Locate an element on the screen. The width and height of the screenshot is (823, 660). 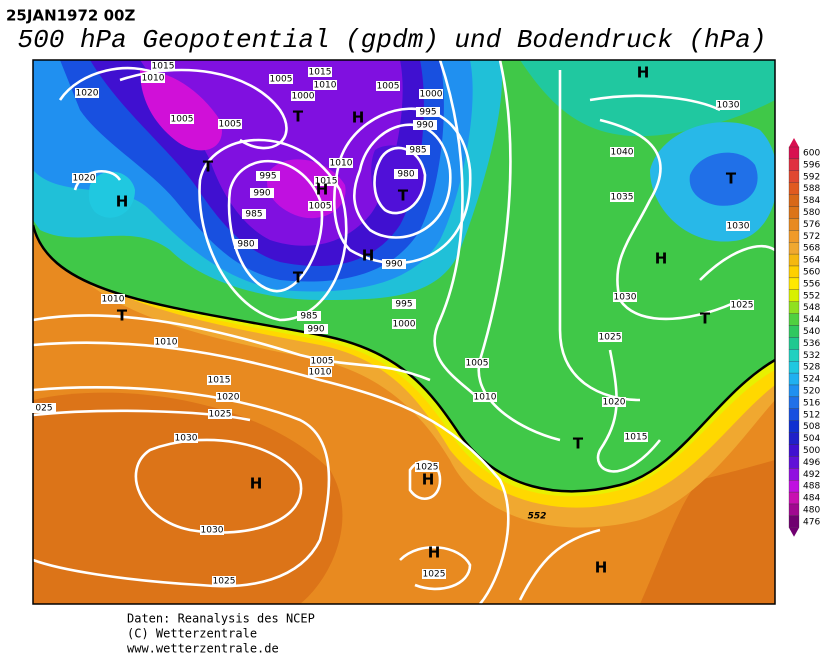
colorbar-label: 588 is located at coordinates (811, 189).